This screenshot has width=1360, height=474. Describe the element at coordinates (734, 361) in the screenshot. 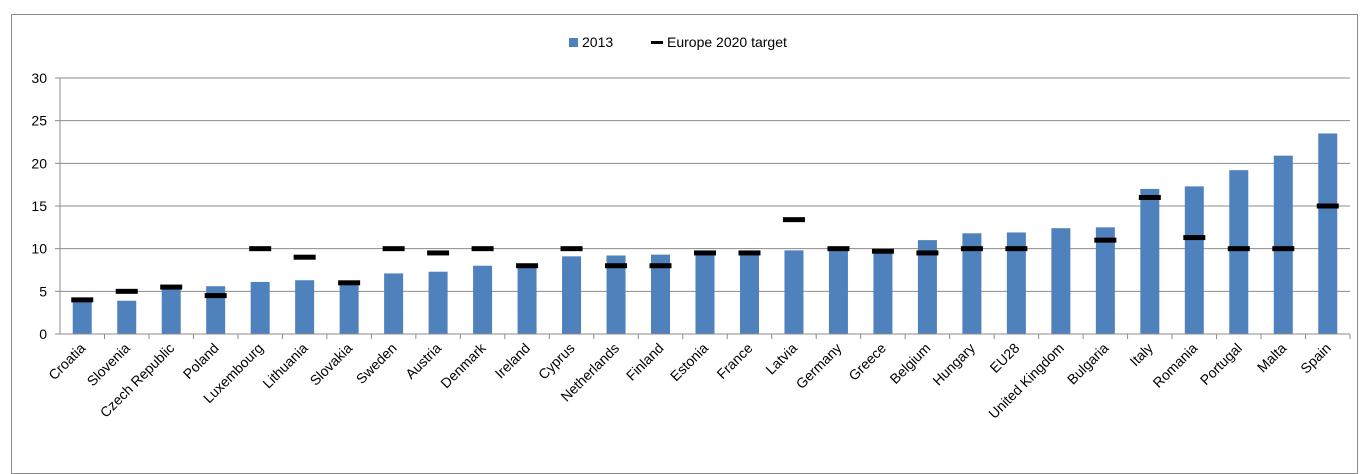

I see `x-tick-label: France` at that location.